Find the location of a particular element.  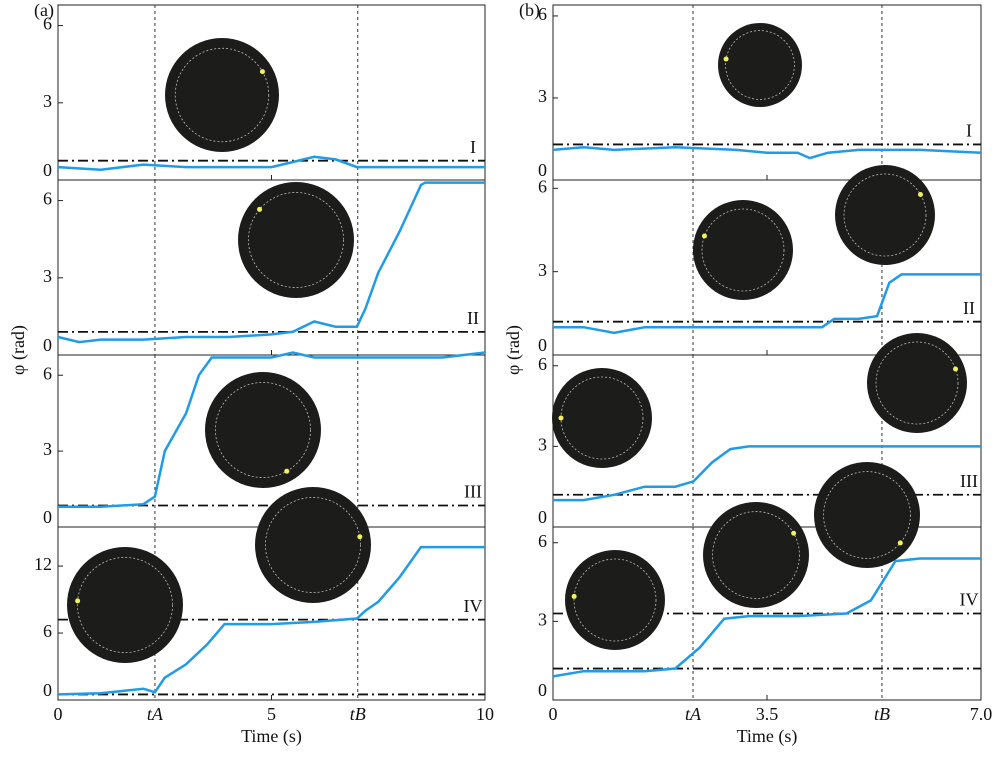

x-tick-label: 3.5 is located at coordinates (767, 714).